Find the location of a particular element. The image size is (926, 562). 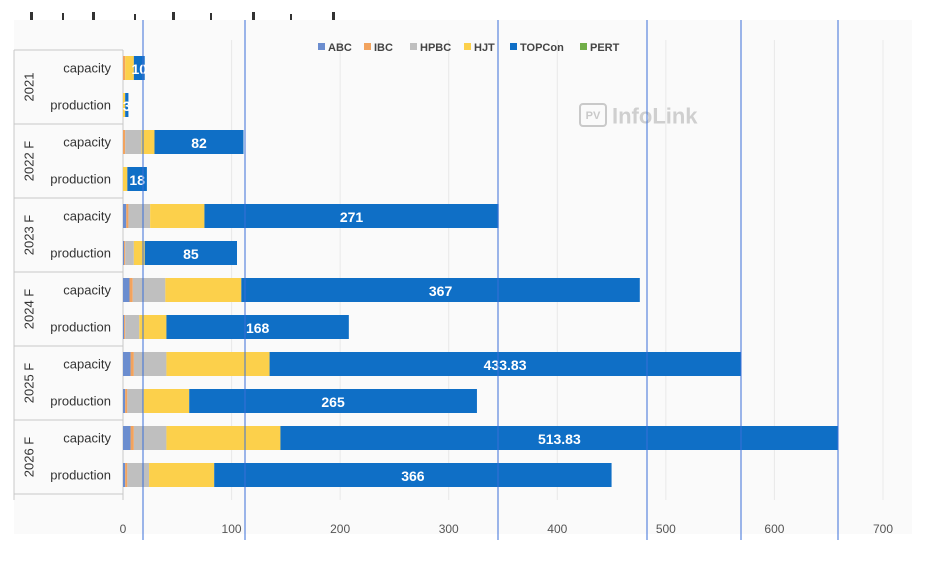

x-tick-label: 400 is located at coordinates (557, 529).